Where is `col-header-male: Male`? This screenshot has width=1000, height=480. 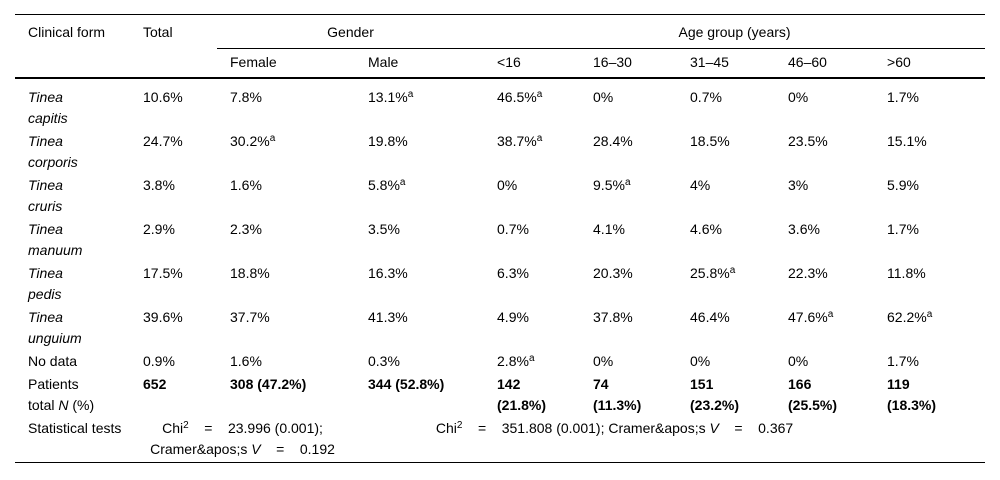 col-header-male: Male is located at coordinates (383, 62).